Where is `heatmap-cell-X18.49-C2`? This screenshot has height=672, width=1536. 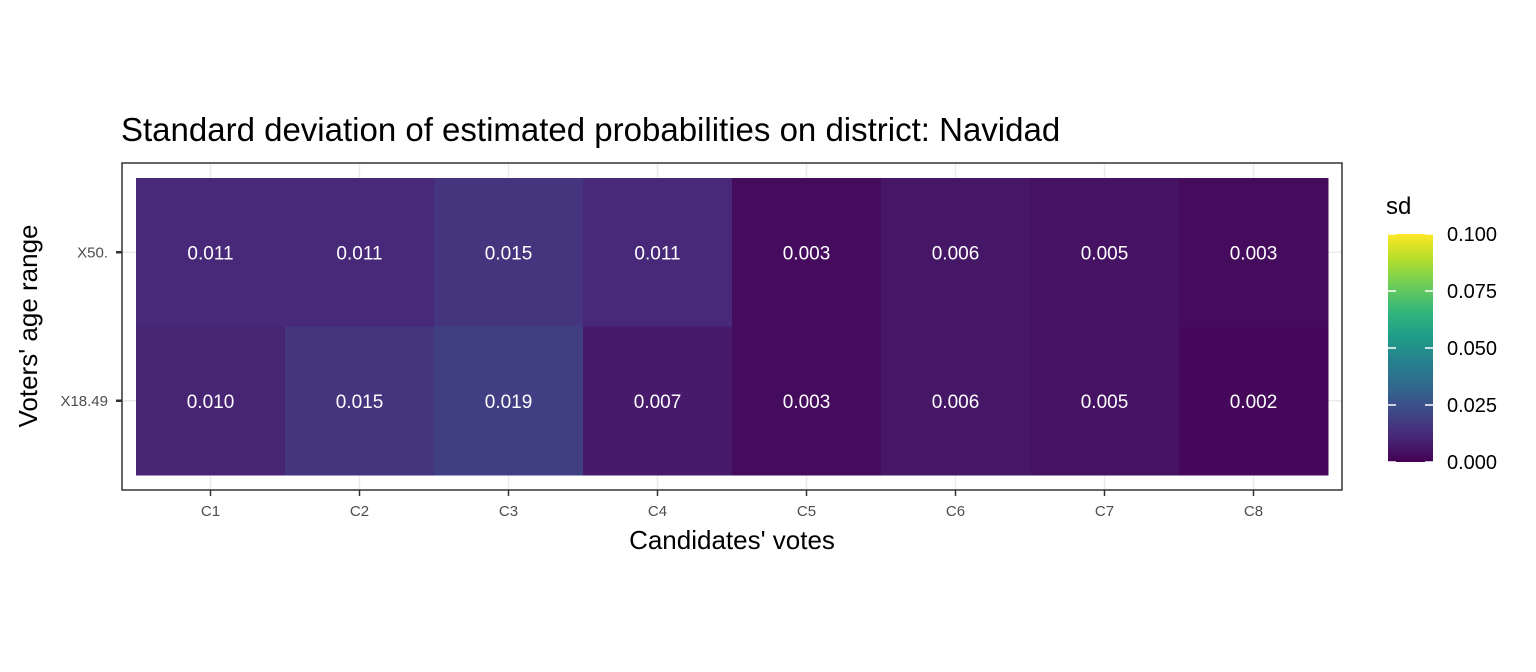
heatmap-cell-X18.49-C2 is located at coordinates (360, 401).